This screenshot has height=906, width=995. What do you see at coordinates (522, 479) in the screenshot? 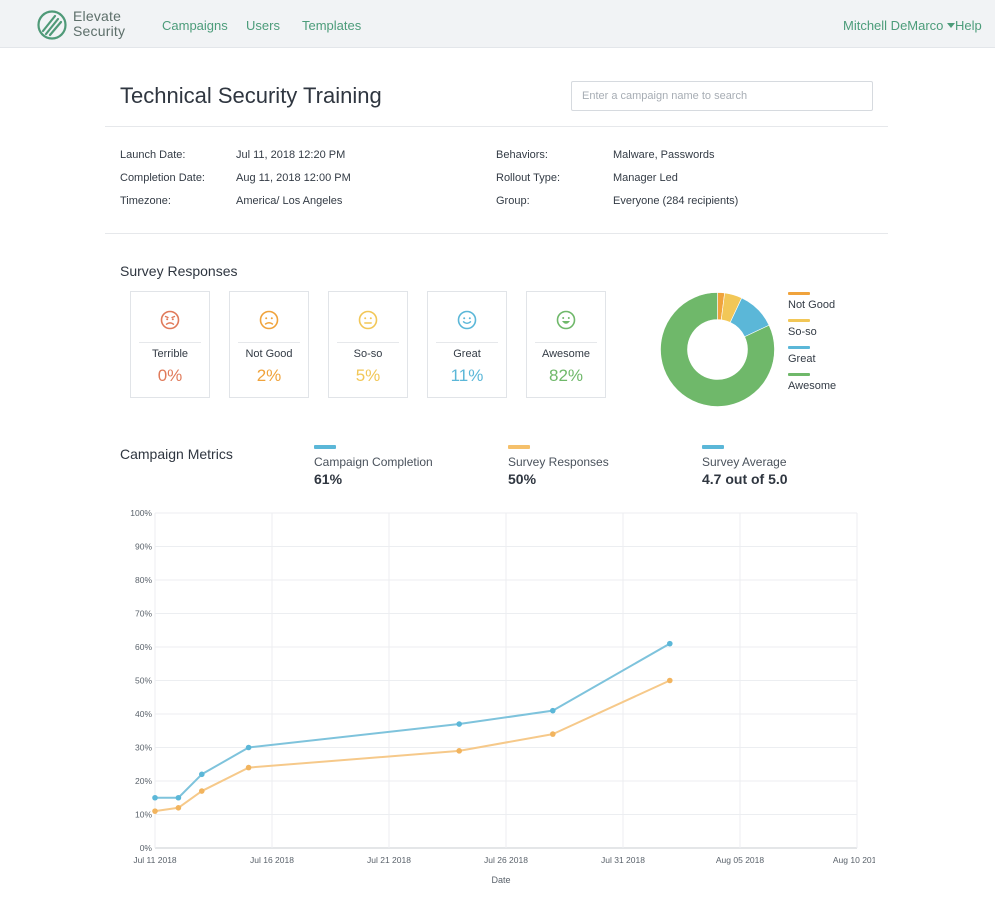
I see `metric-value: 50%` at bounding box center [522, 479].